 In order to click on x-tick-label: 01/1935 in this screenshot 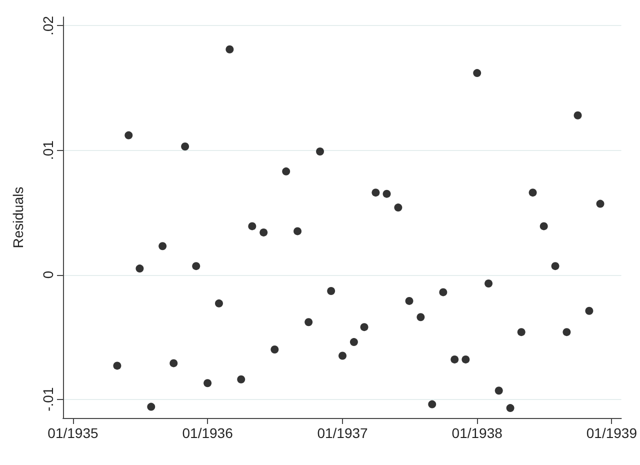, I will do `click(73, 433)`.